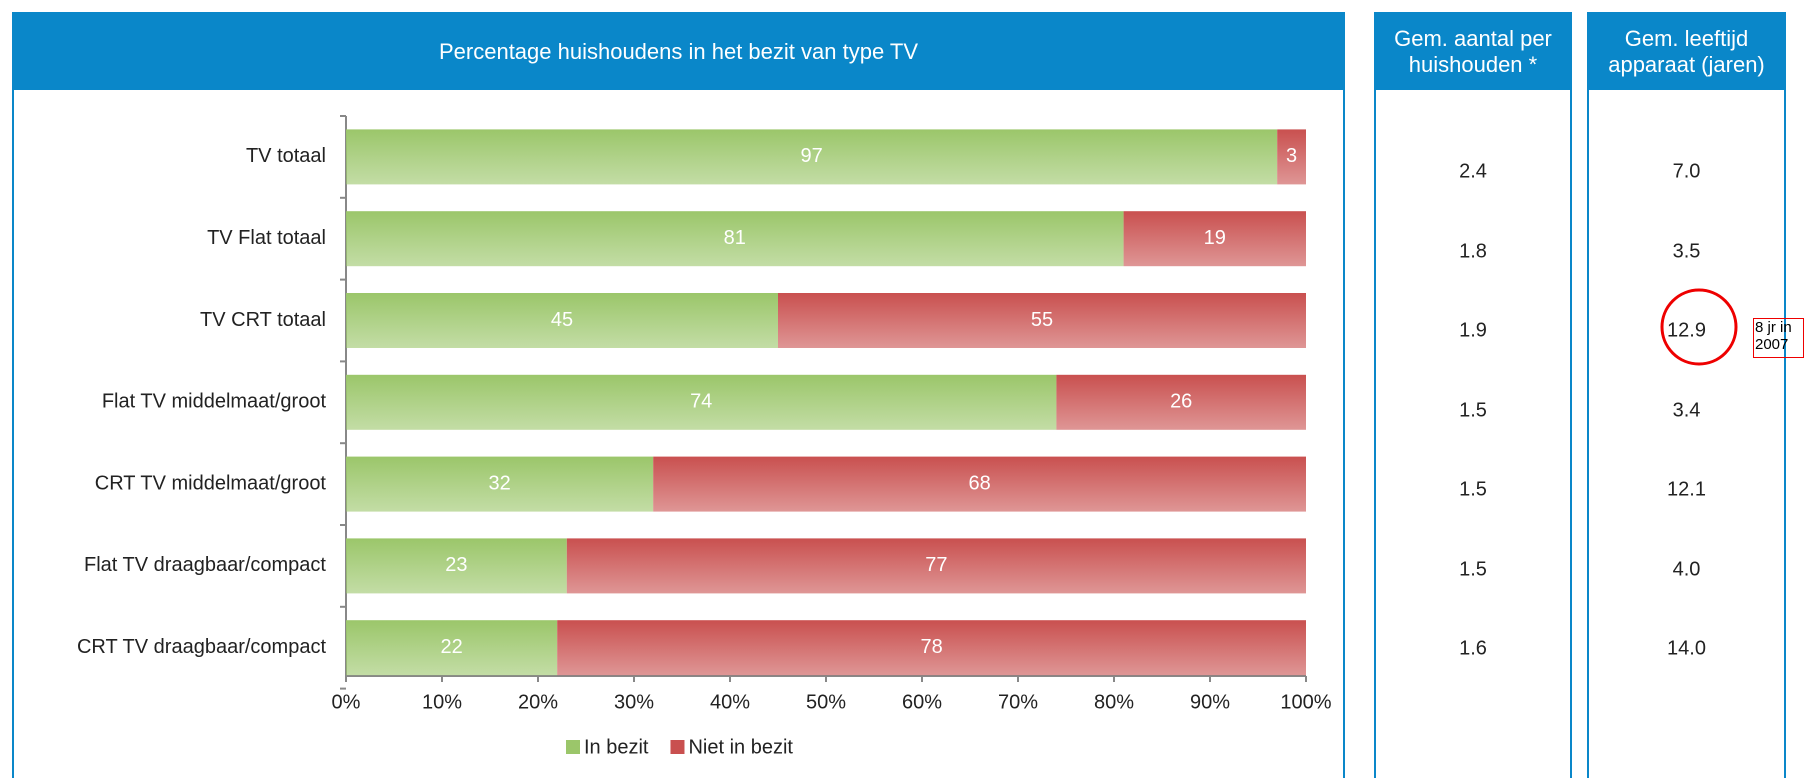 Image resolution: width=1806 pixels, height=778 pixels. Describe the element at coordinates (1473, 251) in the screenshot. I see `panel-value: 1.8` at that location.